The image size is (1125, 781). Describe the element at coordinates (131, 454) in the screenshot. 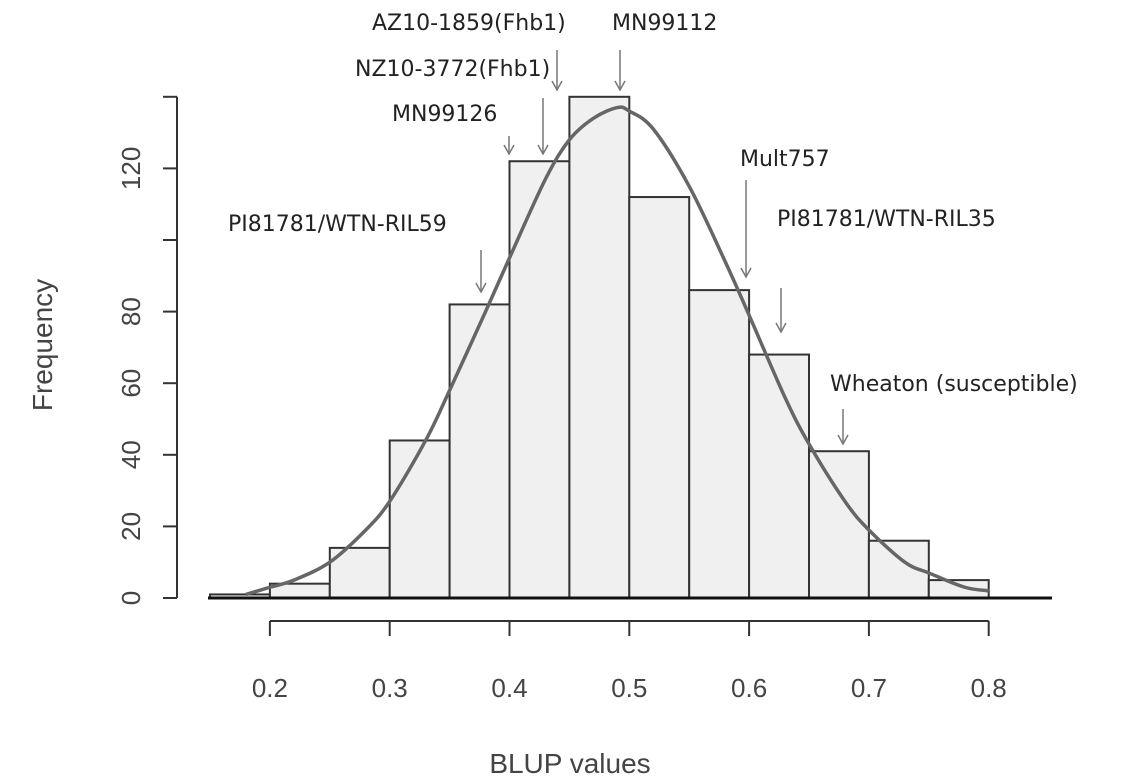

I see `y-tick-label: 40` at that location.